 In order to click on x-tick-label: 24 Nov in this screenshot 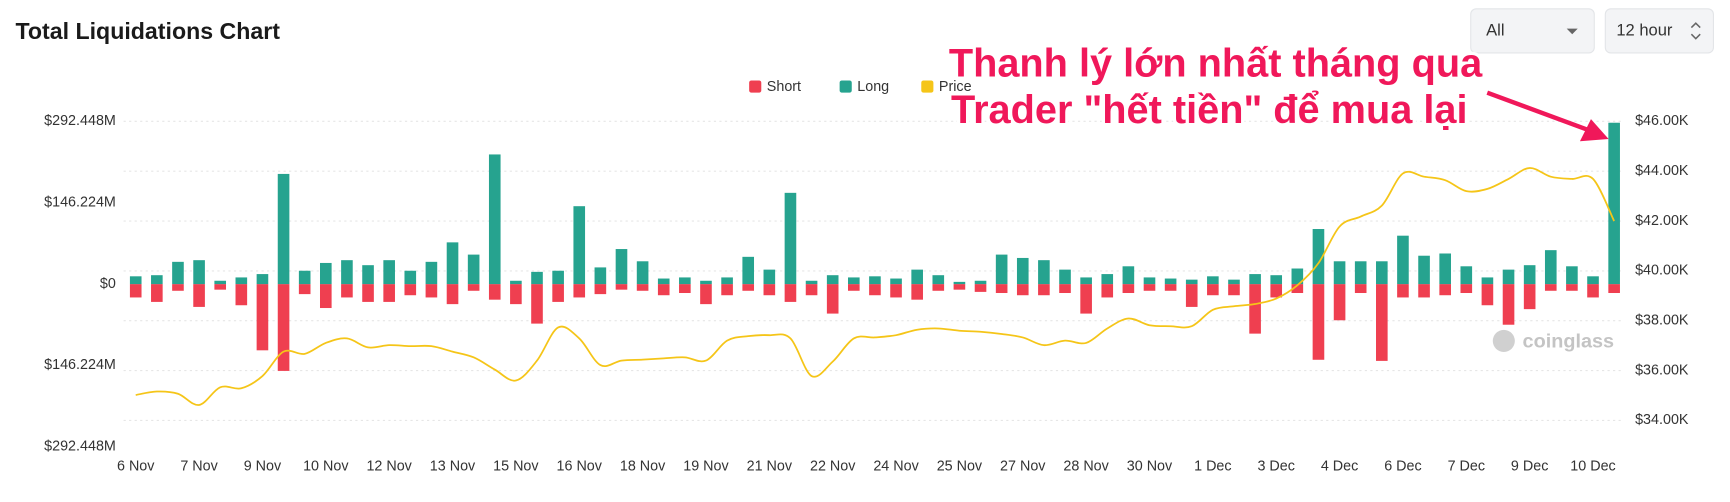, I will do `click(896, 466)`.